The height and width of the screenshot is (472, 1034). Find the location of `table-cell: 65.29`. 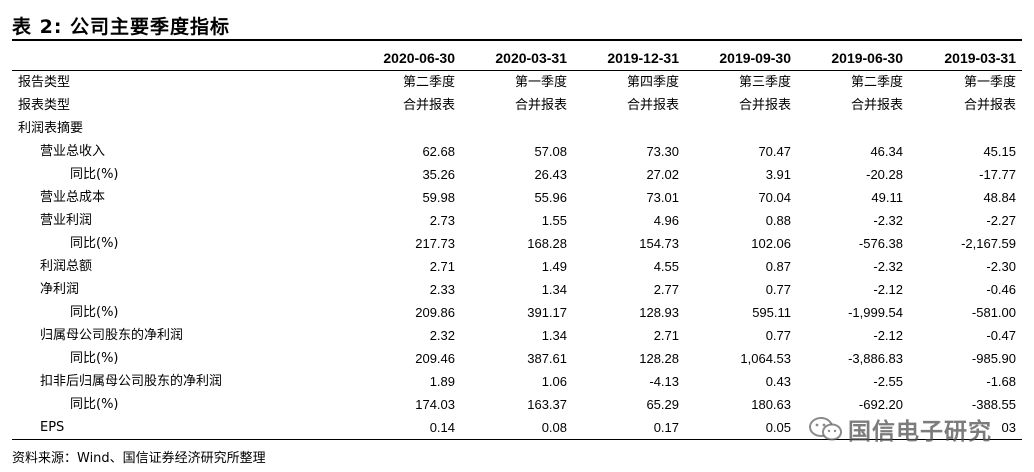

table-cell: 65.29 is located at coordinates (662, 404).